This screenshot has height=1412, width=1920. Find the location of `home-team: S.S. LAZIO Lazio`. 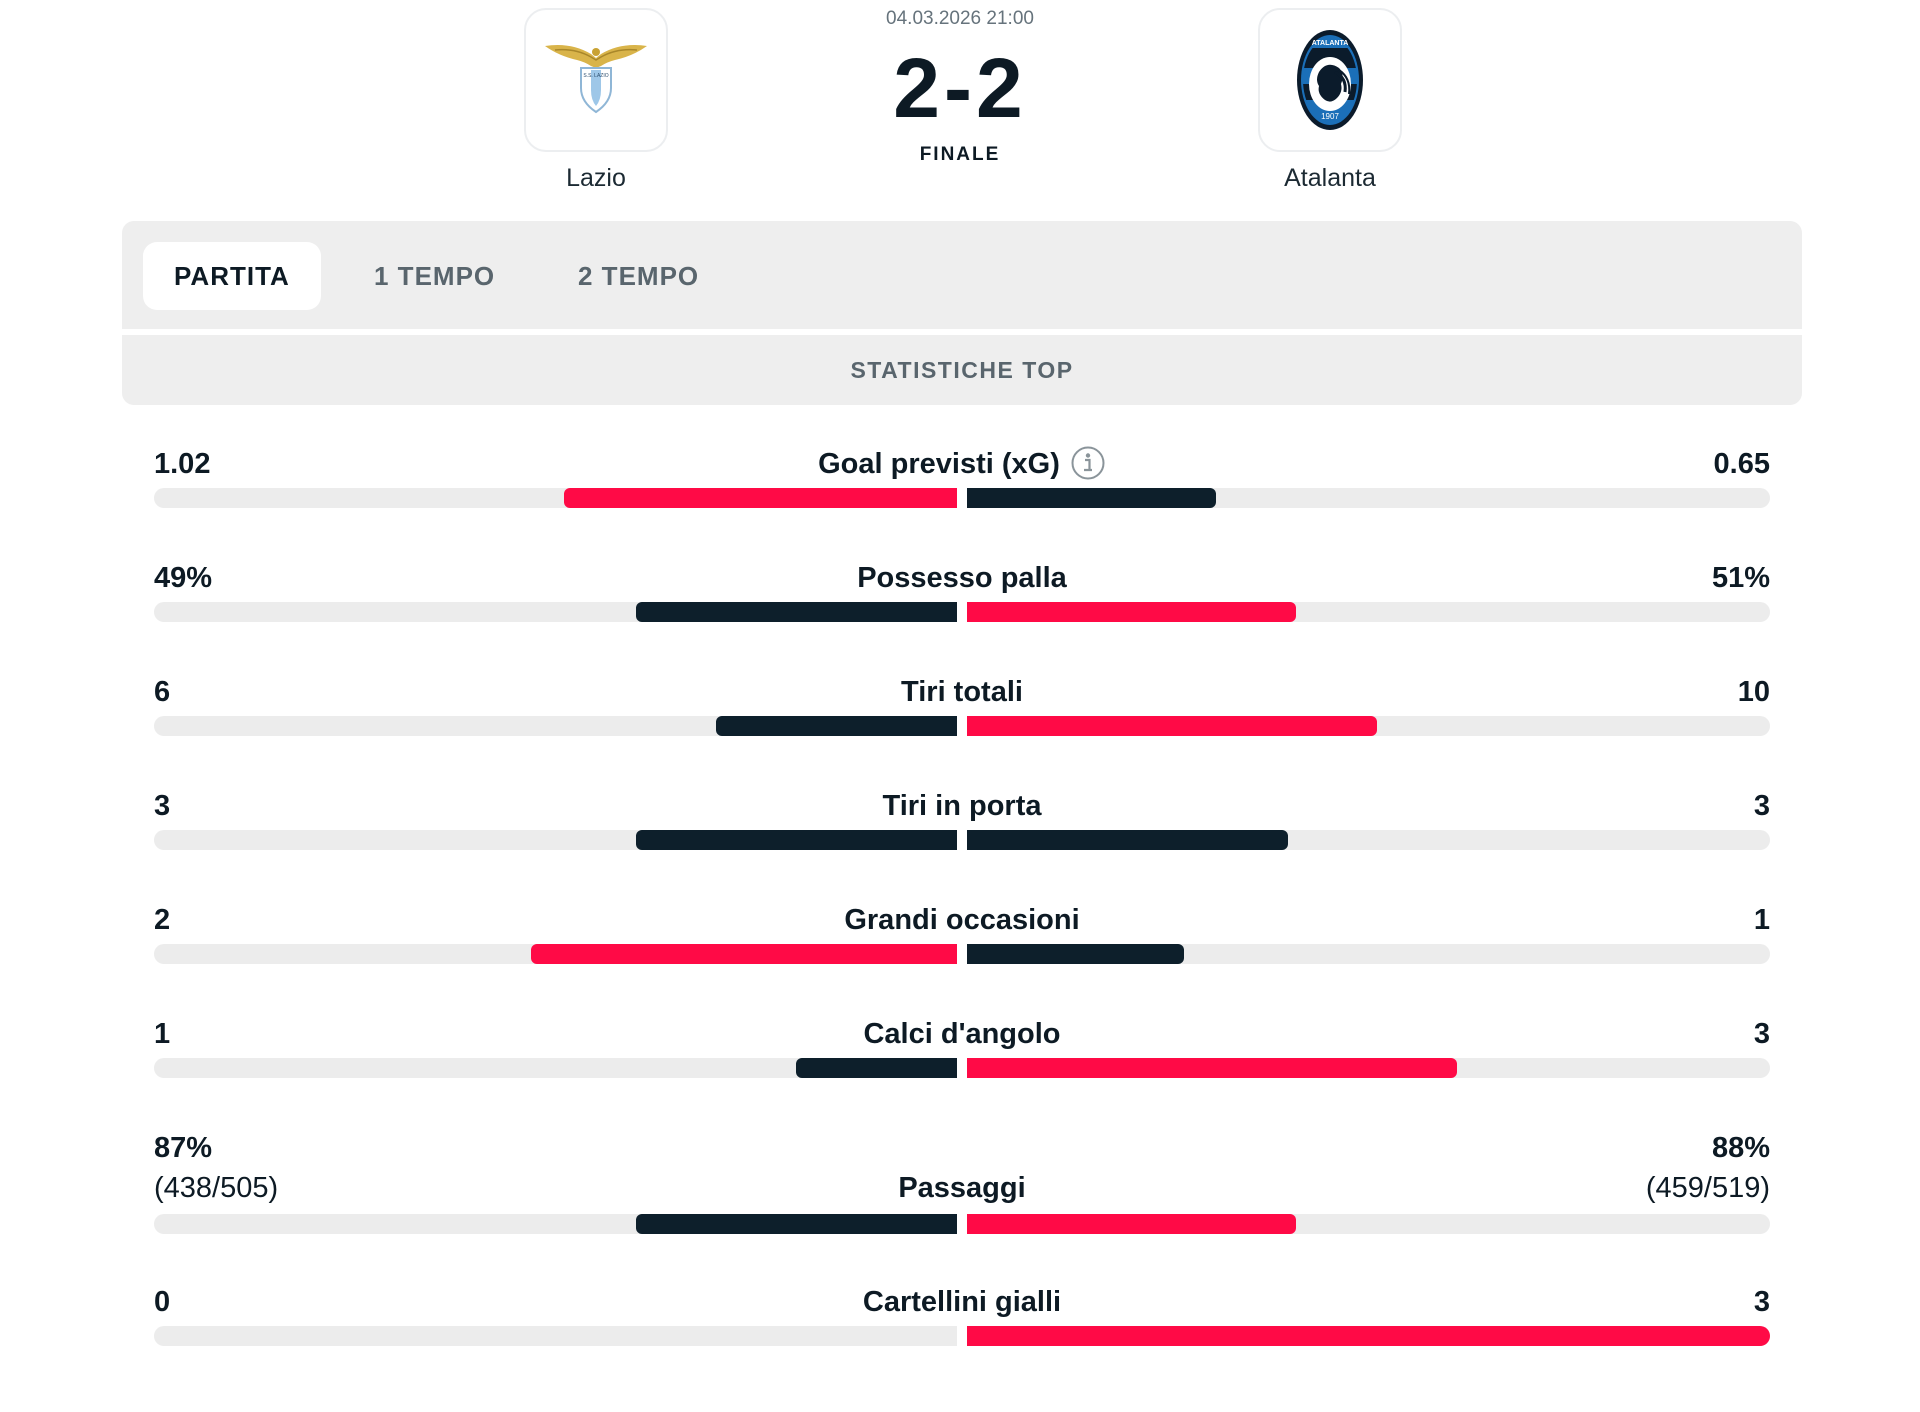

home-team: S.S. LAZIO Lazio is located at coordinates (596, 100).